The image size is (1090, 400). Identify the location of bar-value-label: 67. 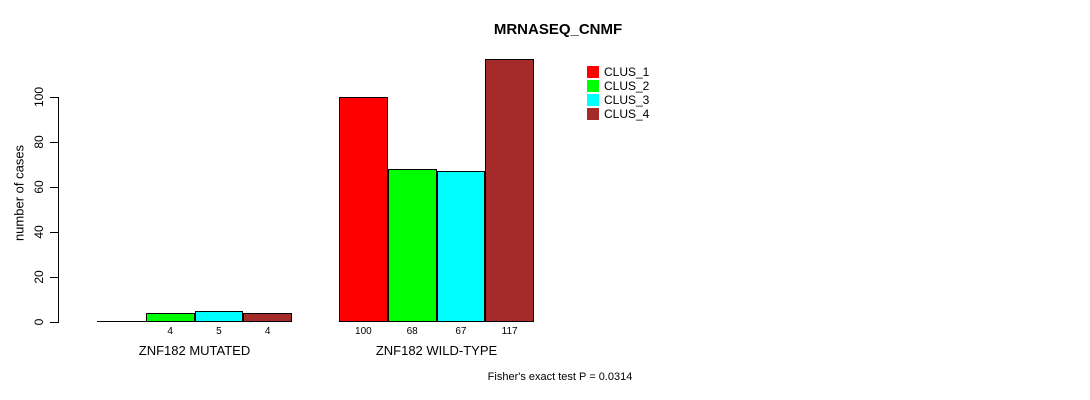
(461, 331).